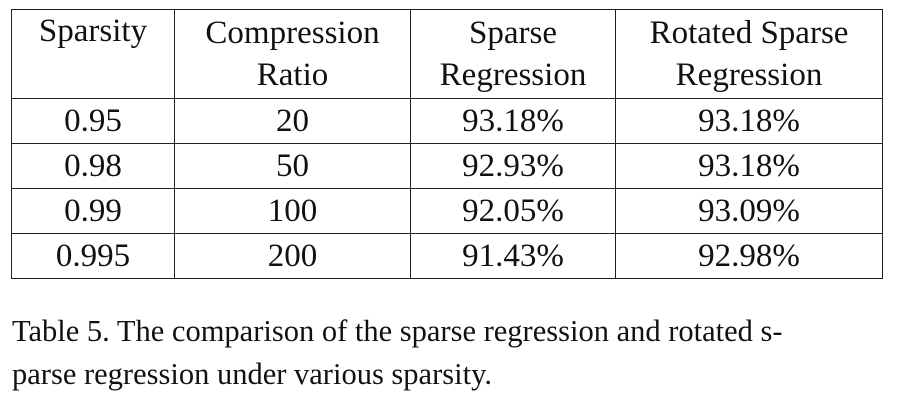 The image size is (898, 402). I want to click on cell-compression-ratio: 100, so click(292, 211).